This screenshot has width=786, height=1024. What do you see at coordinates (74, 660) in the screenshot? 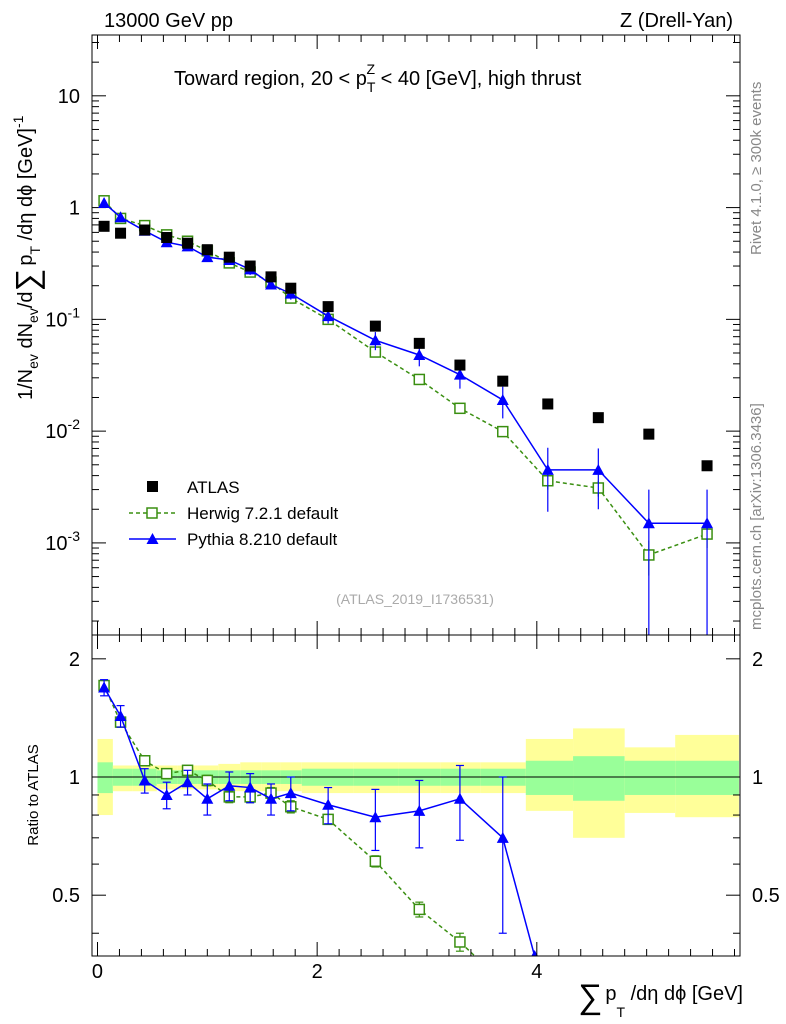
I see `ratio-y-tick-label: 2` at bounding box center [74, 660].